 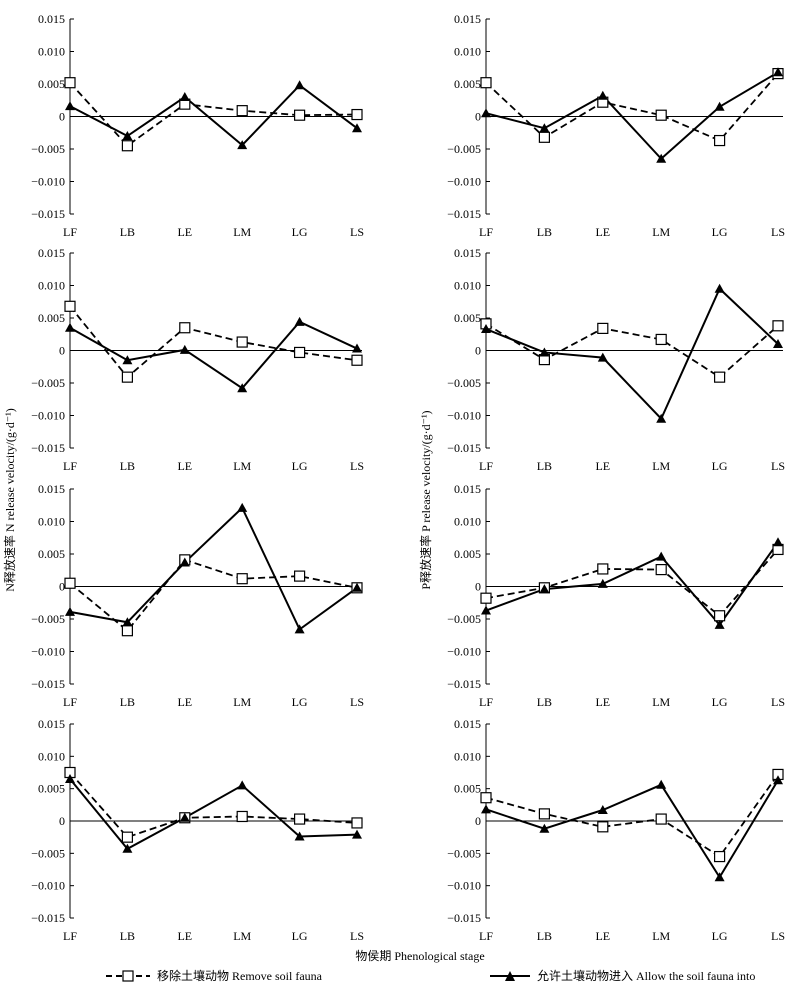 What do you see at coordinates (240, 975) in the screenshot?
I see `legend-label-removed: 移除土壤动物 Remove soil fauna` at bounding box center [240, 975].